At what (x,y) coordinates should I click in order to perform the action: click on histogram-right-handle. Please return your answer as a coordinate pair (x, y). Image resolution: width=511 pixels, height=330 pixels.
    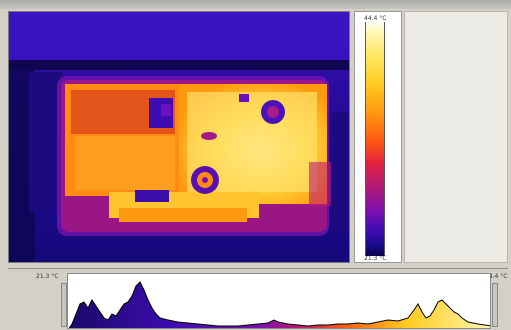
    Looking at the image, I should click on (495, 305).